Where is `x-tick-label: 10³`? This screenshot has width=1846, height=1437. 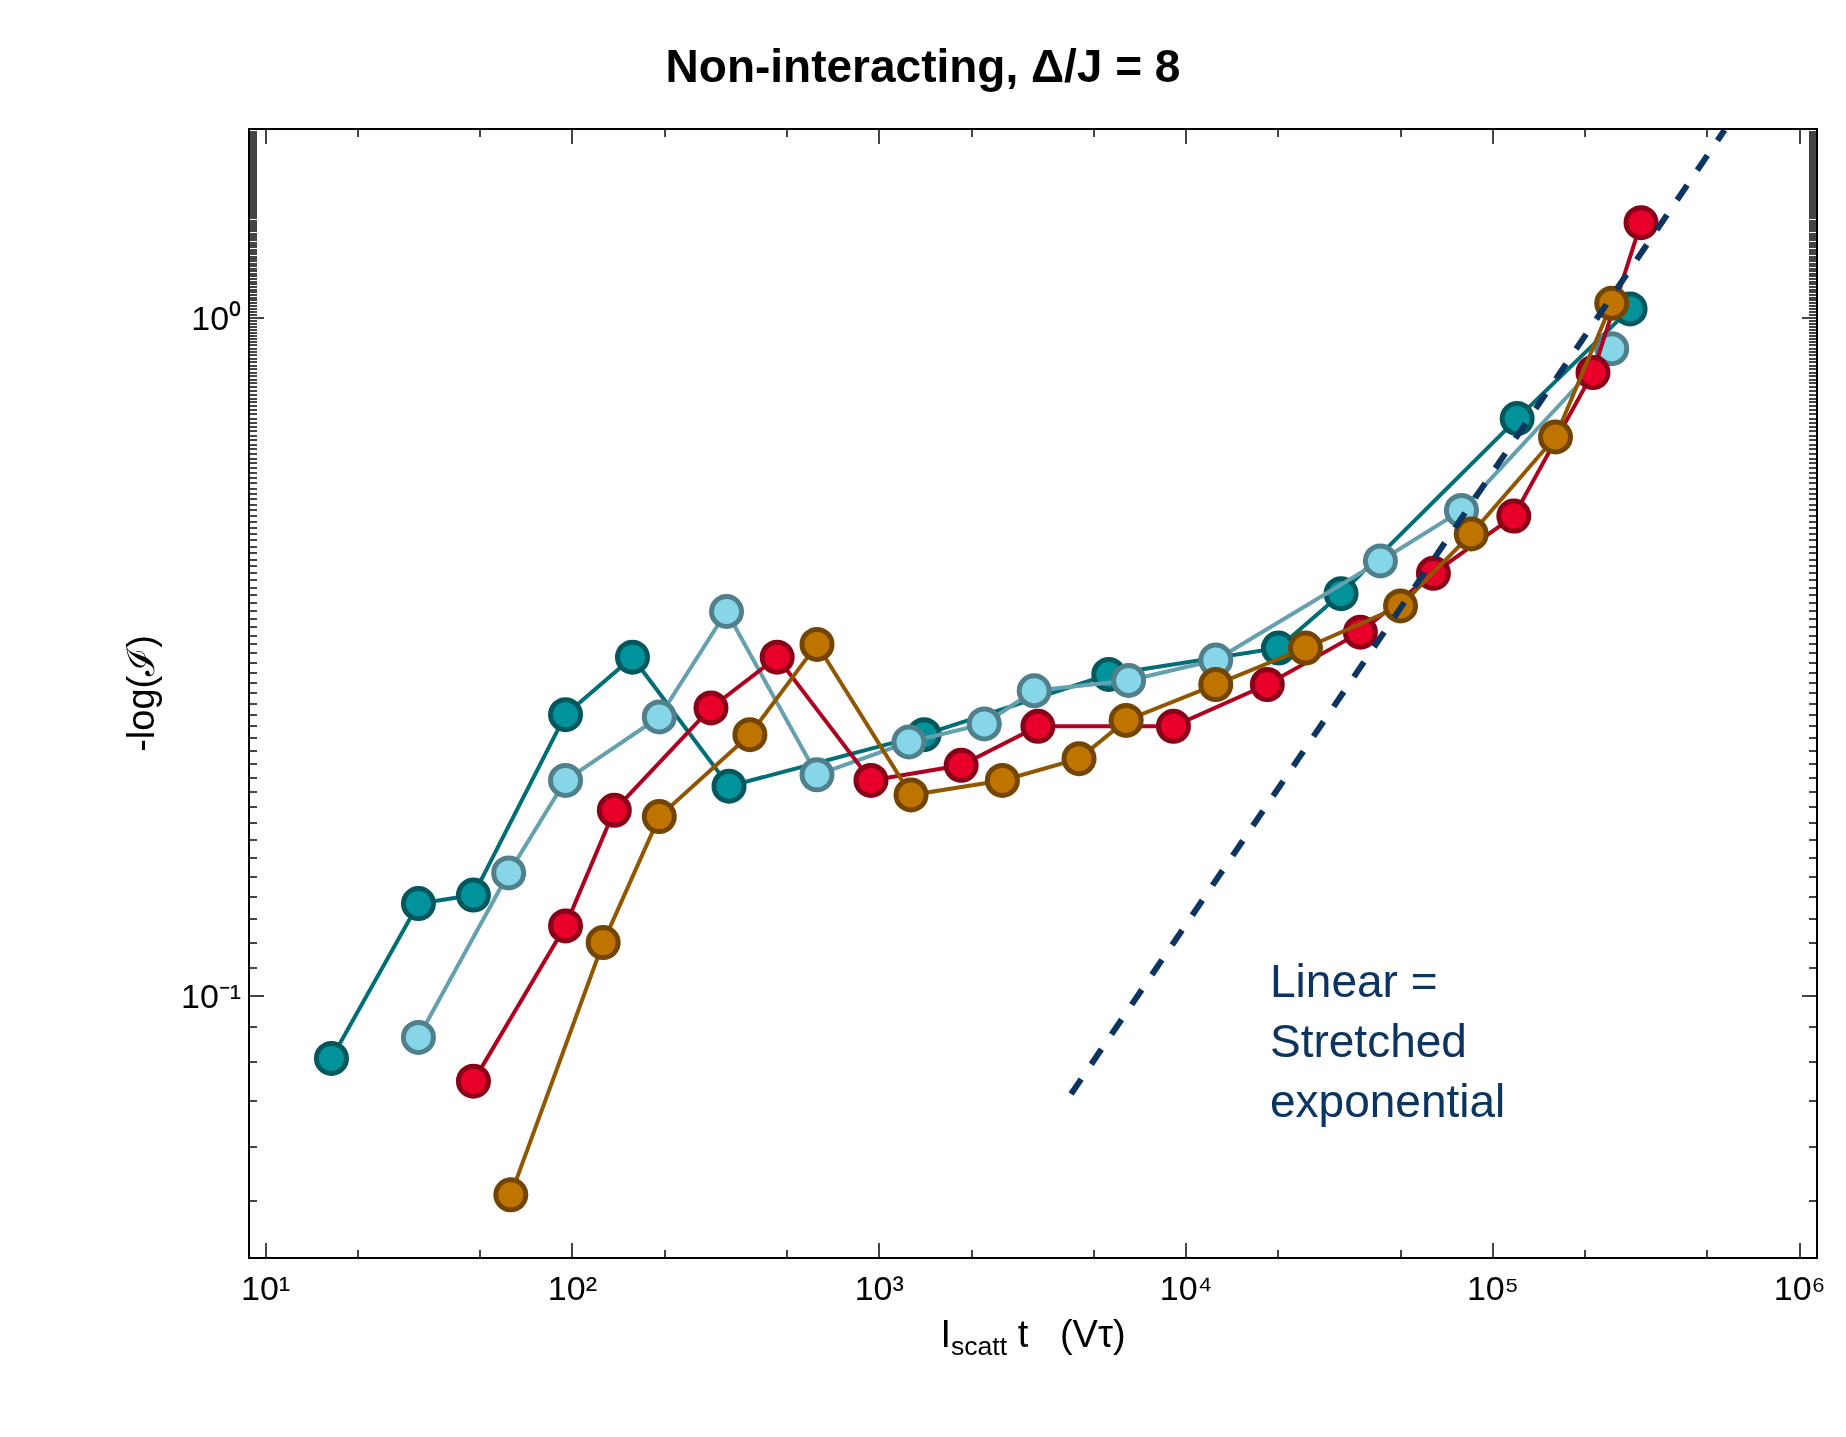
x-tick-label: 10³ is located at coordinates (879, 1287).